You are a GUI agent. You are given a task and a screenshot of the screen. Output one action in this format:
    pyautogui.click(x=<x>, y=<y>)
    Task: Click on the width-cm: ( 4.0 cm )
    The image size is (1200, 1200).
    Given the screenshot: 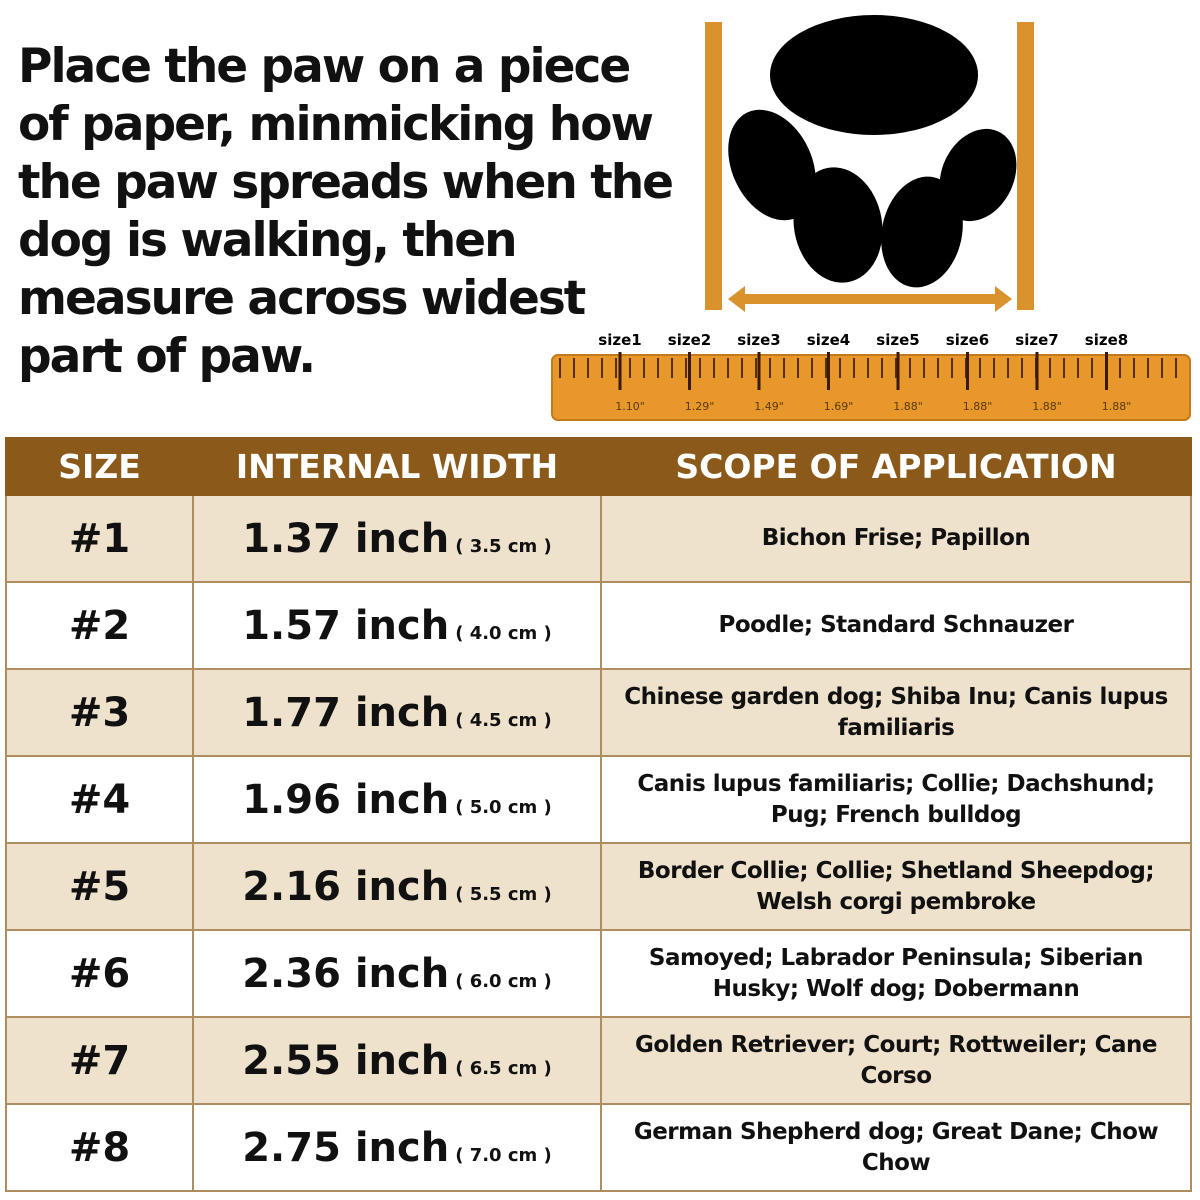 What is the action you would take?
    pyautogui.click(x=503, y=633)
    